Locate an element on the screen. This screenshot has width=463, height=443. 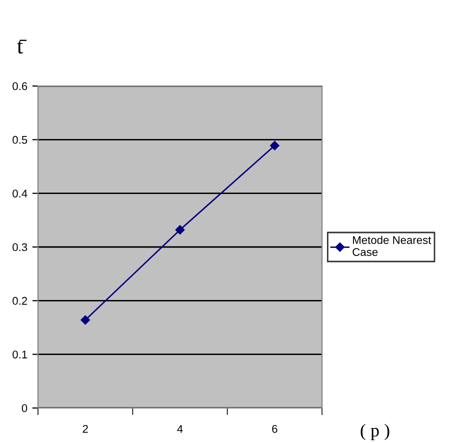
x-axis-title: ( p ) is located at coordinates (375, 432).